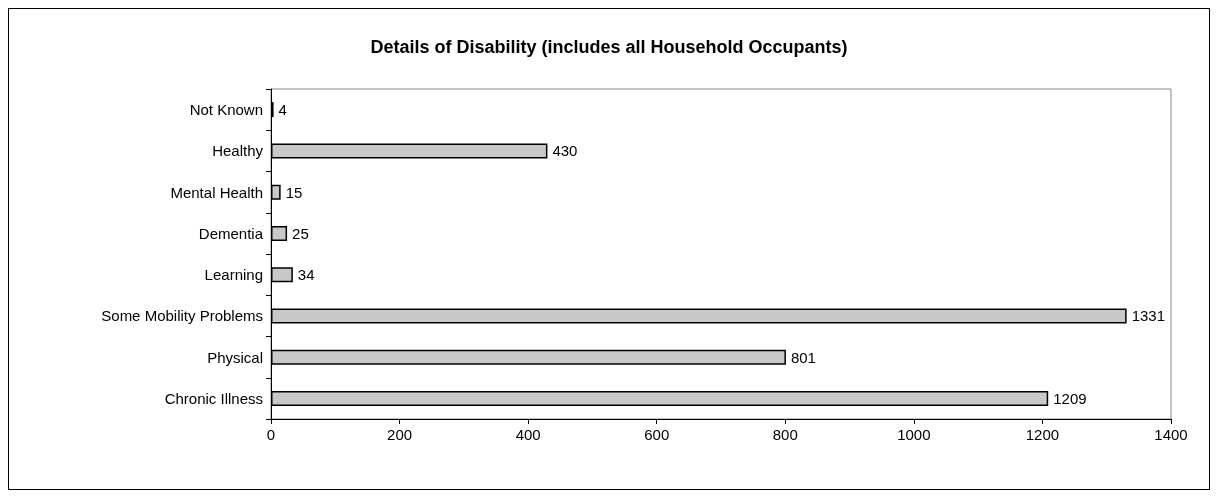 The image size is (1223, 504). What do you see at coordinates (182, 316) in the screenshot?
I see `y-tick-label: Some Mobility Problems` at bounding box center [182, 316].